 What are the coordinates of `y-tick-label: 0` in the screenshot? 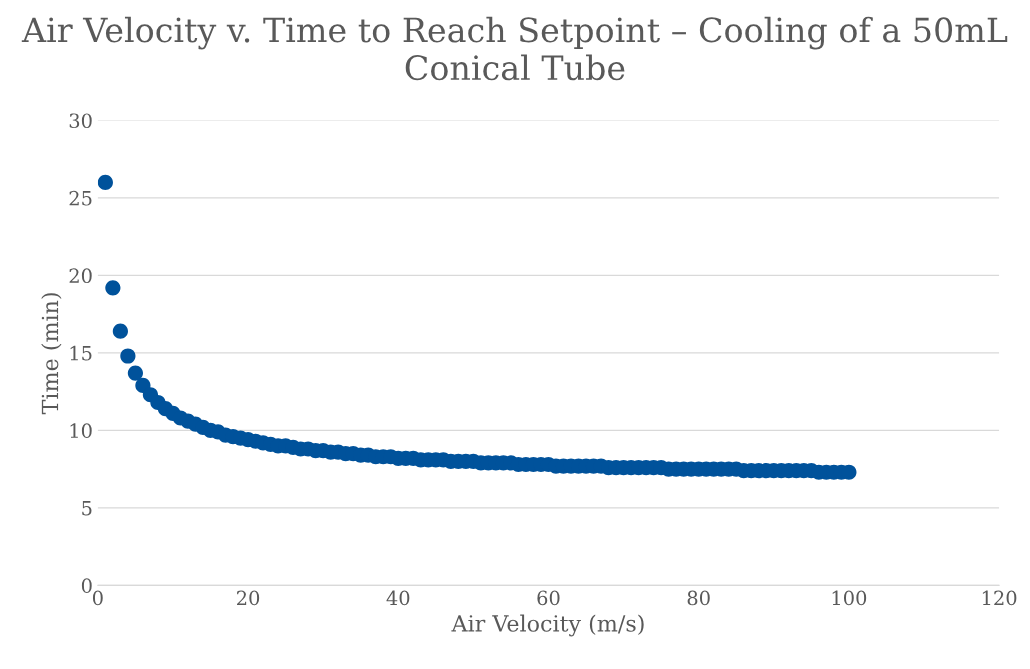 It's located at (86, 586).